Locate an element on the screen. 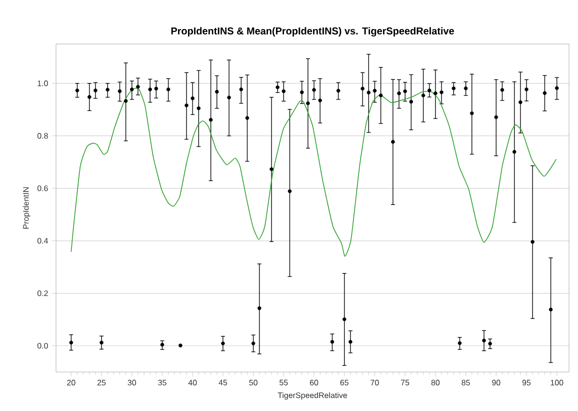 Image resolution: width=578 pixels, height=411 pixels. chart-title: PropIdentINS & Mean(PropIdentINS) vs. TigerSpeedRelative is located at coordinates (312, 31).